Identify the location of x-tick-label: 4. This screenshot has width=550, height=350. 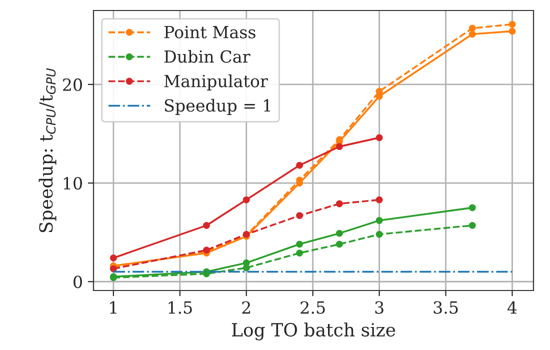
(512, 307).